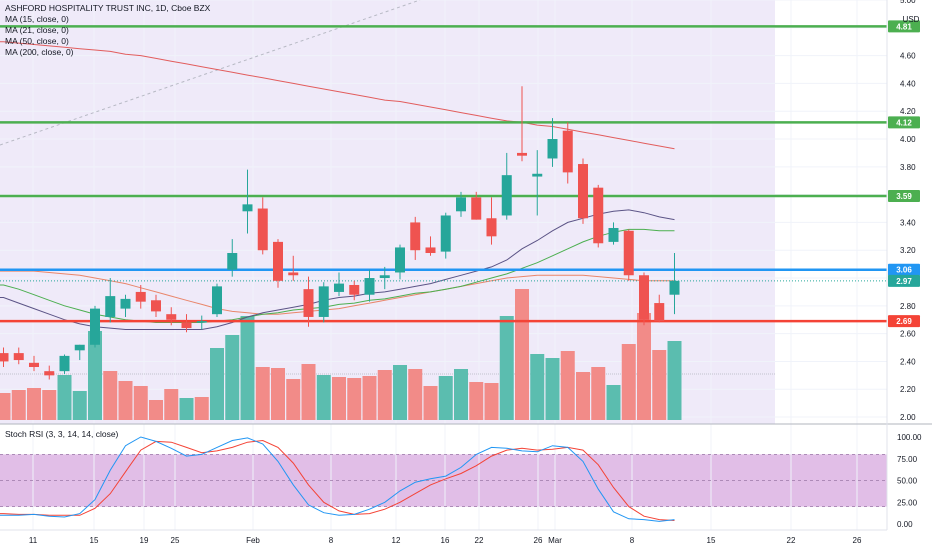 This screenshot has height=550, width=932. I want to click on price-tick-label: 2.40, so click(908, 361).